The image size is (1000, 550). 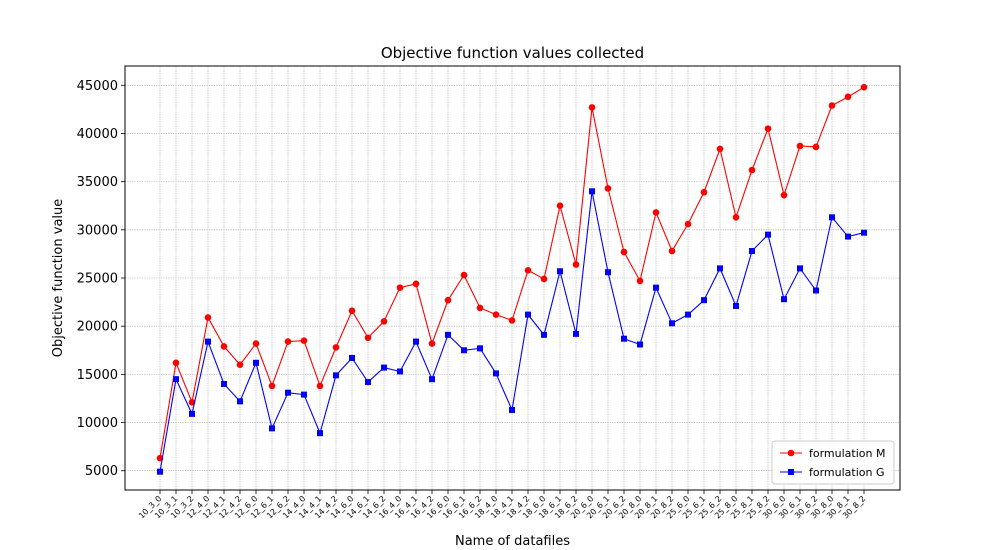 What do you see at coordinates (97, 86) in the screenshot?
I see `y-tick-label: 45000` at bounding box center [97, 86].